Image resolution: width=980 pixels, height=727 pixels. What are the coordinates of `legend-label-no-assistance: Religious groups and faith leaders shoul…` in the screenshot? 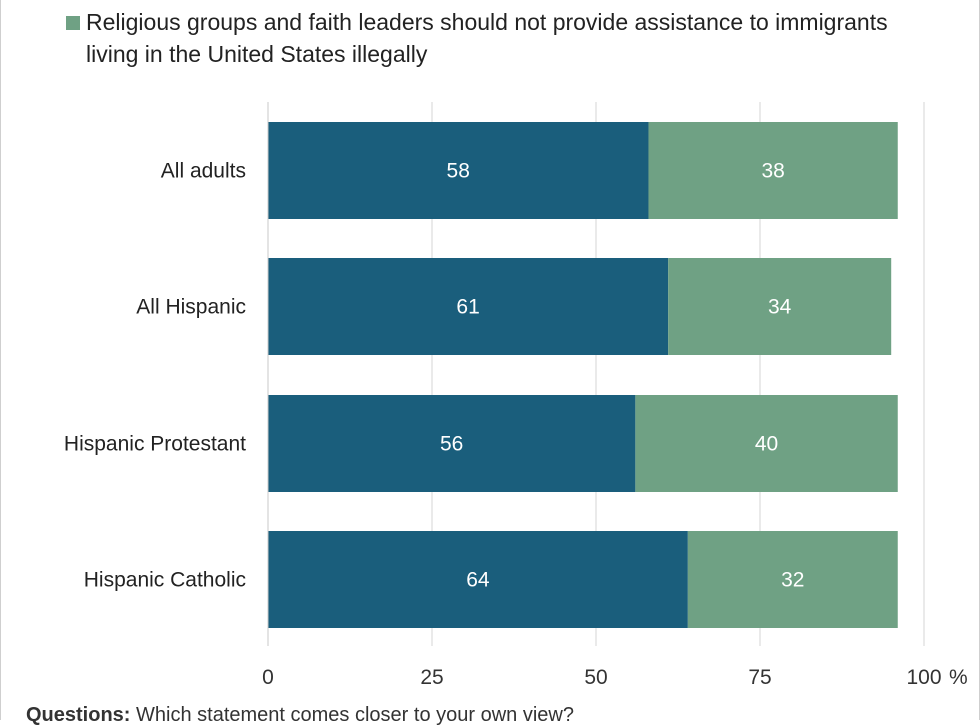 It's located at (487, 38).